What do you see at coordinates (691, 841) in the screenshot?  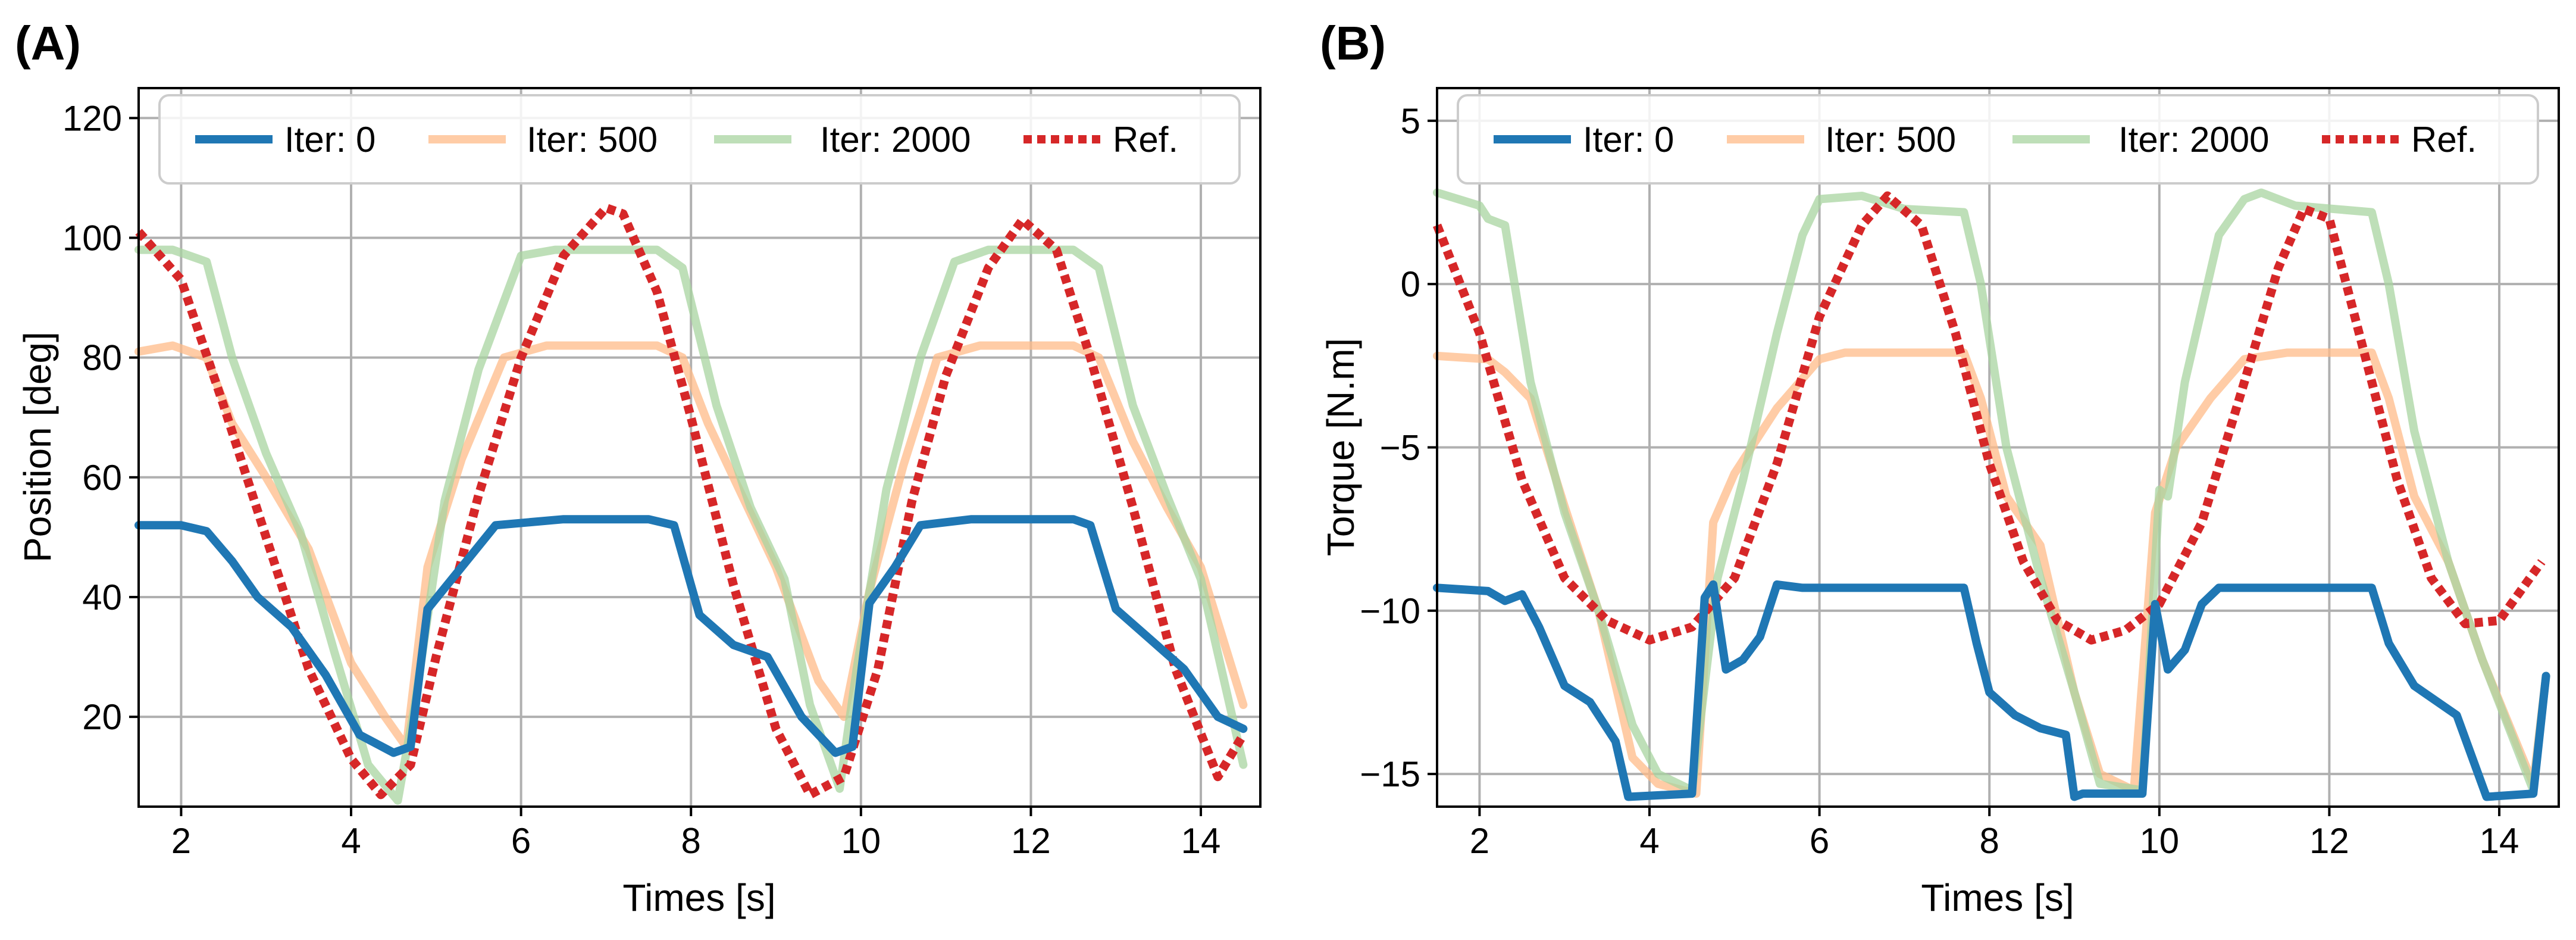 I see `panel-a-x-tick-label: 8` at bounding box center [691, 841].